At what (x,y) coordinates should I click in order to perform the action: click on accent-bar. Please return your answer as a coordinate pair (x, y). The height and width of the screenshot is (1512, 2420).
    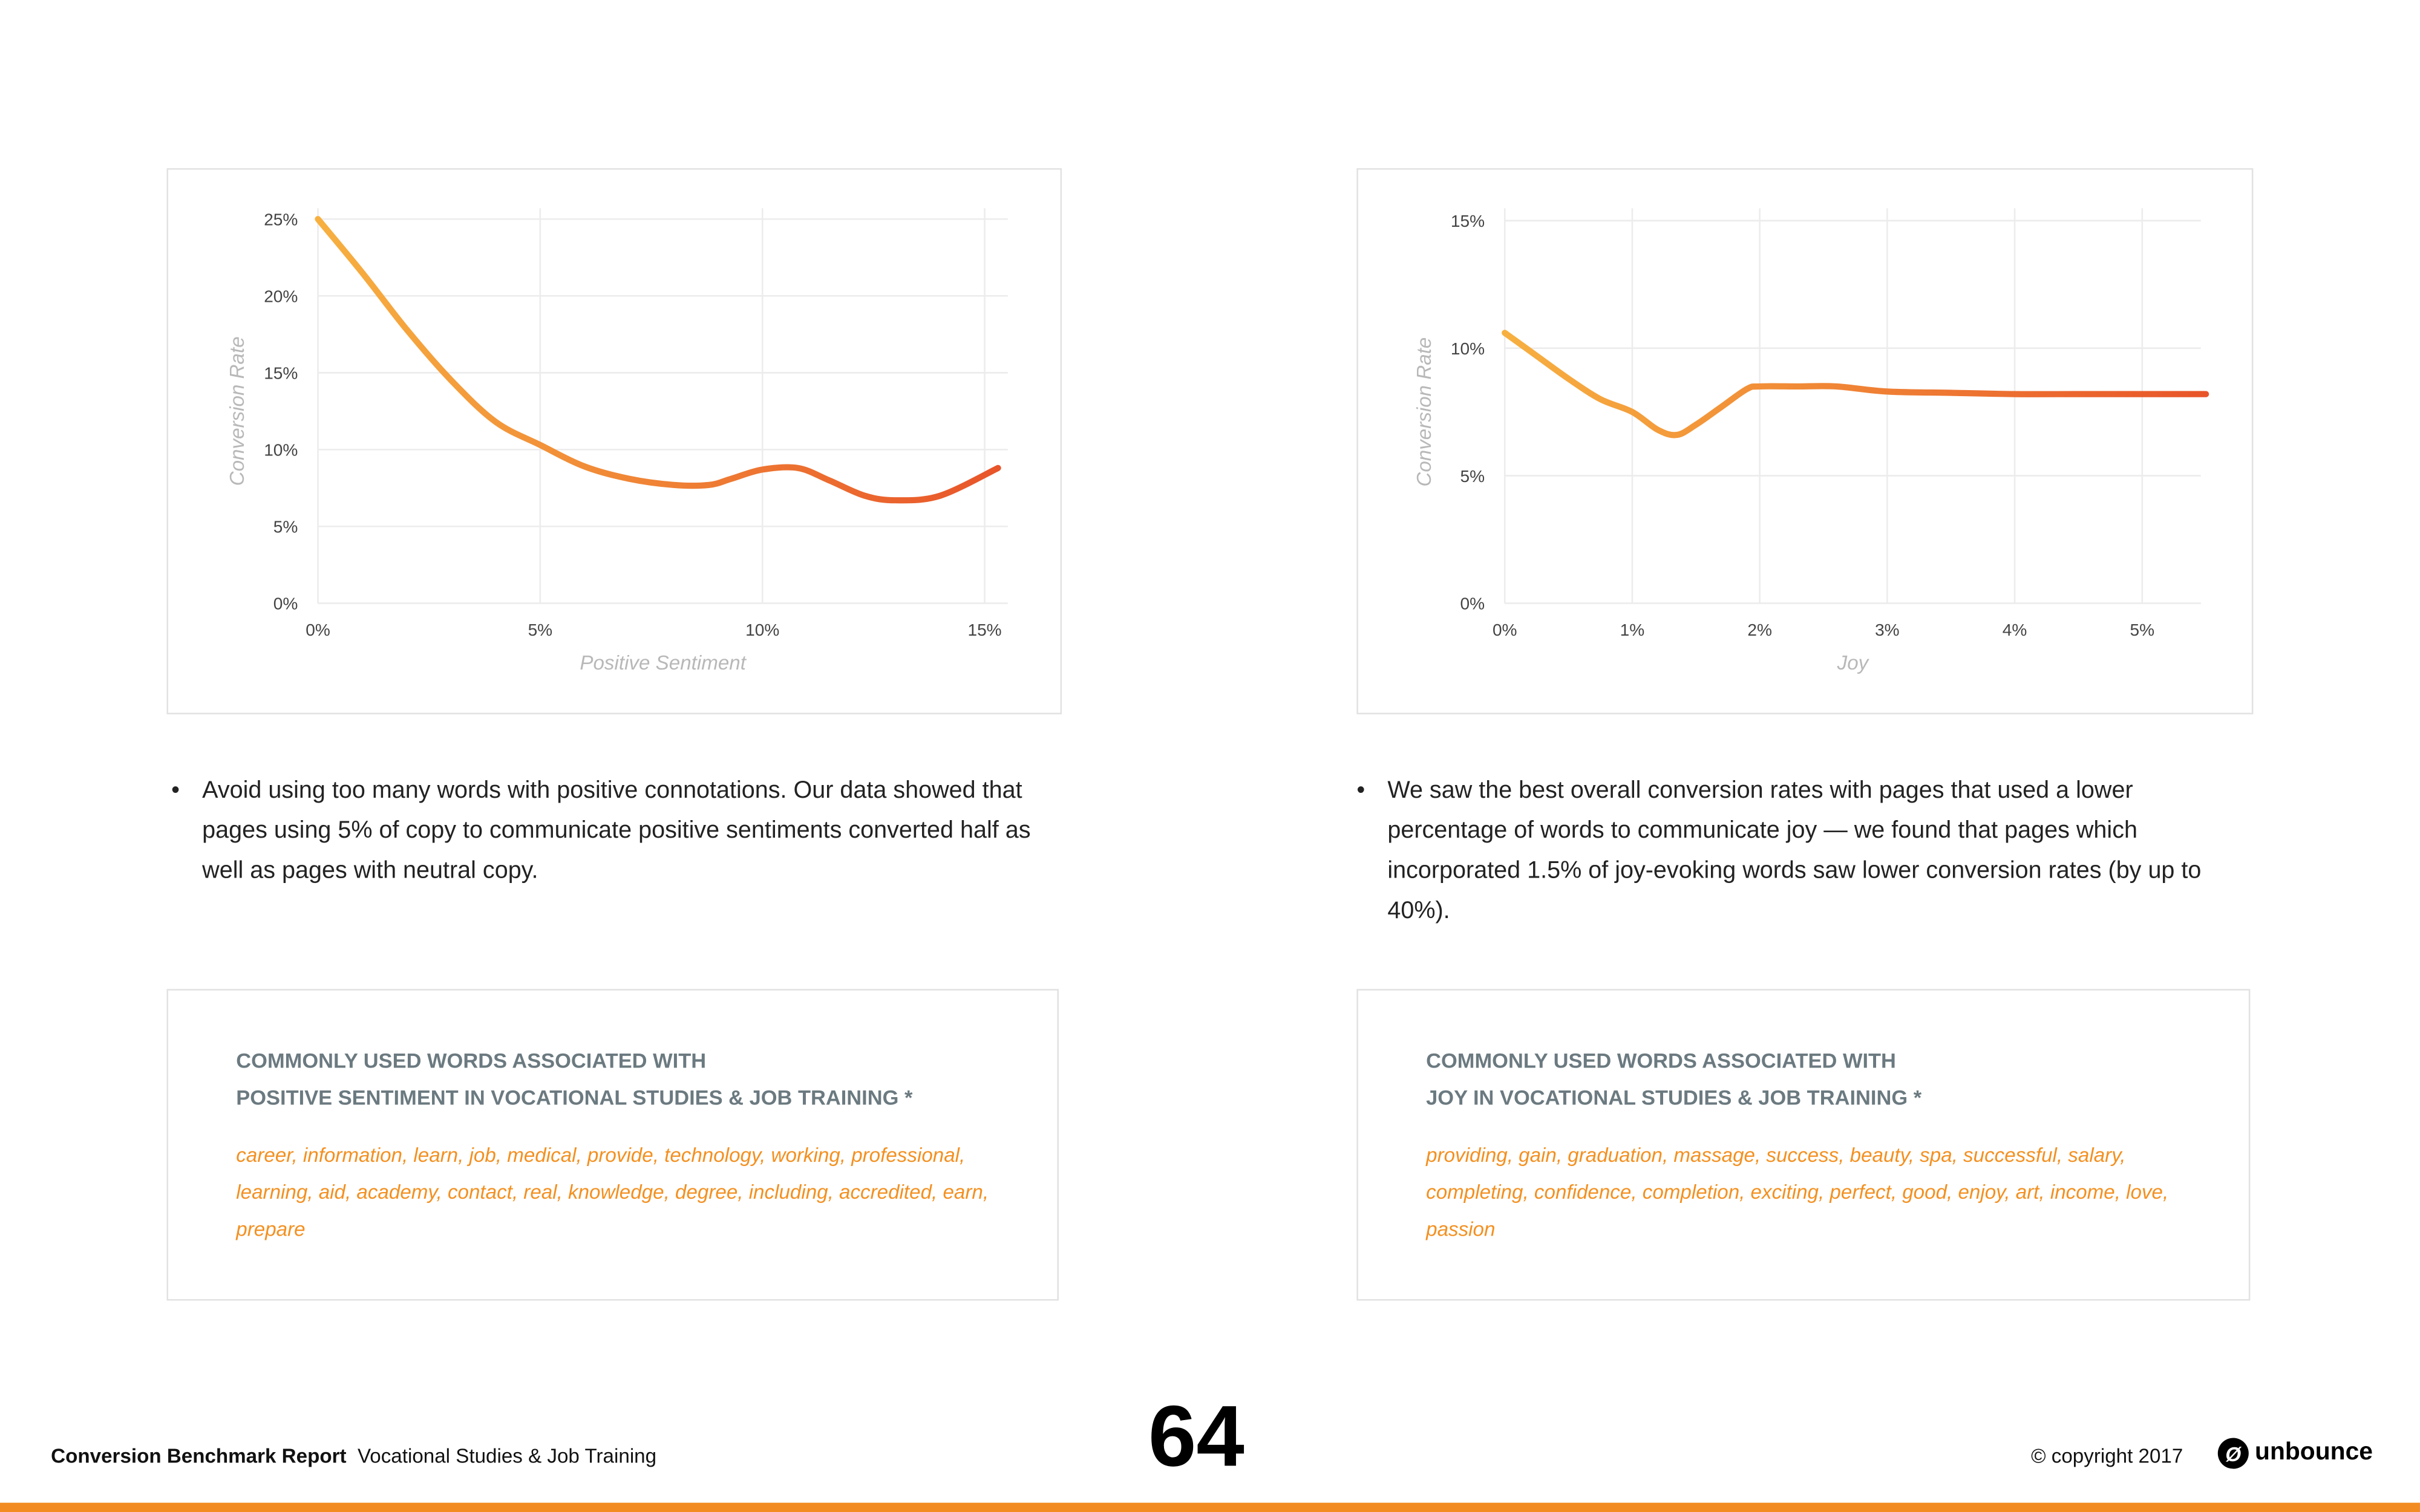
    Looking at the image, I should click on (1210, 1507).